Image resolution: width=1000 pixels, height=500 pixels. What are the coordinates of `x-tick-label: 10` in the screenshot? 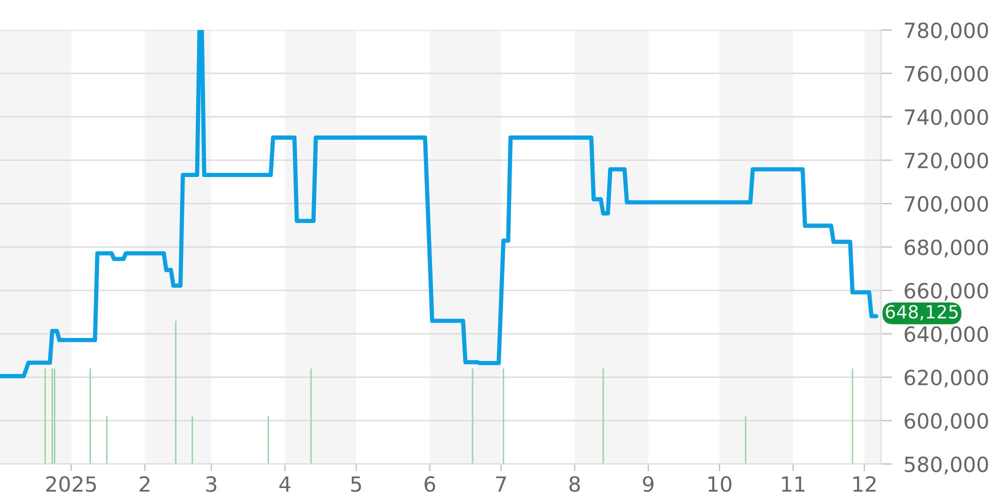 It's located at (720, 484).